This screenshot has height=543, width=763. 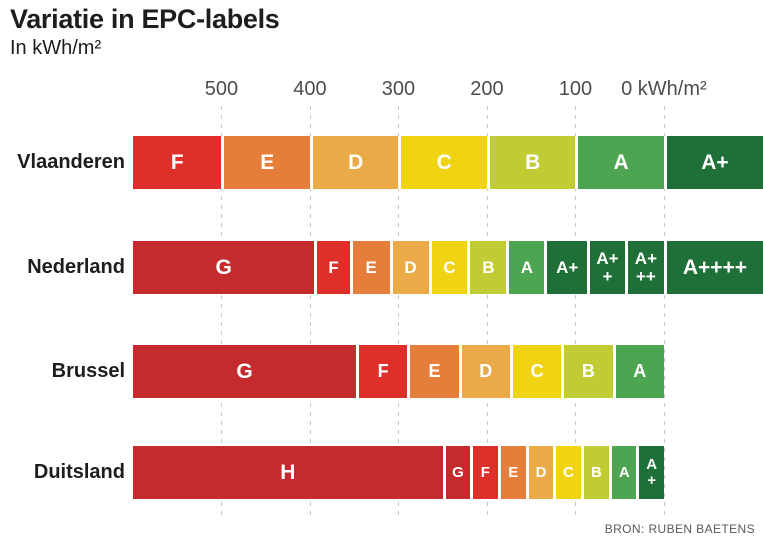 What do you see at coordinates (664, 89) in the screenshot?
I see `axis-tick-label-0: 0 kWh/m²` at bounding box center [664, 89].